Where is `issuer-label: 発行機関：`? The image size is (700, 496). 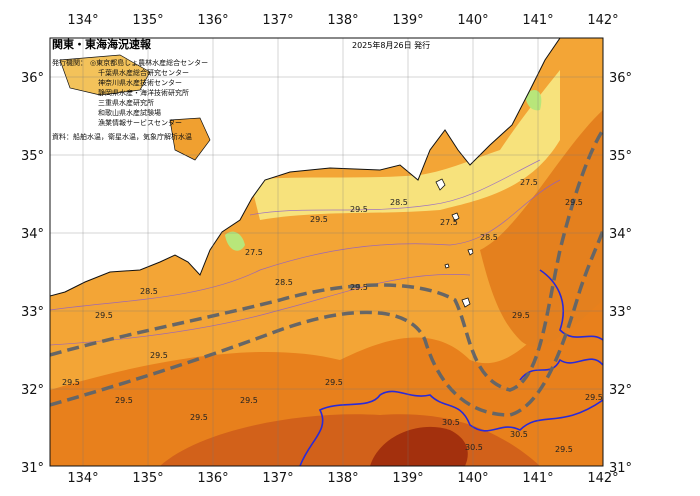
issuer-label: 発行機関： is located at coordinates (69, 62).